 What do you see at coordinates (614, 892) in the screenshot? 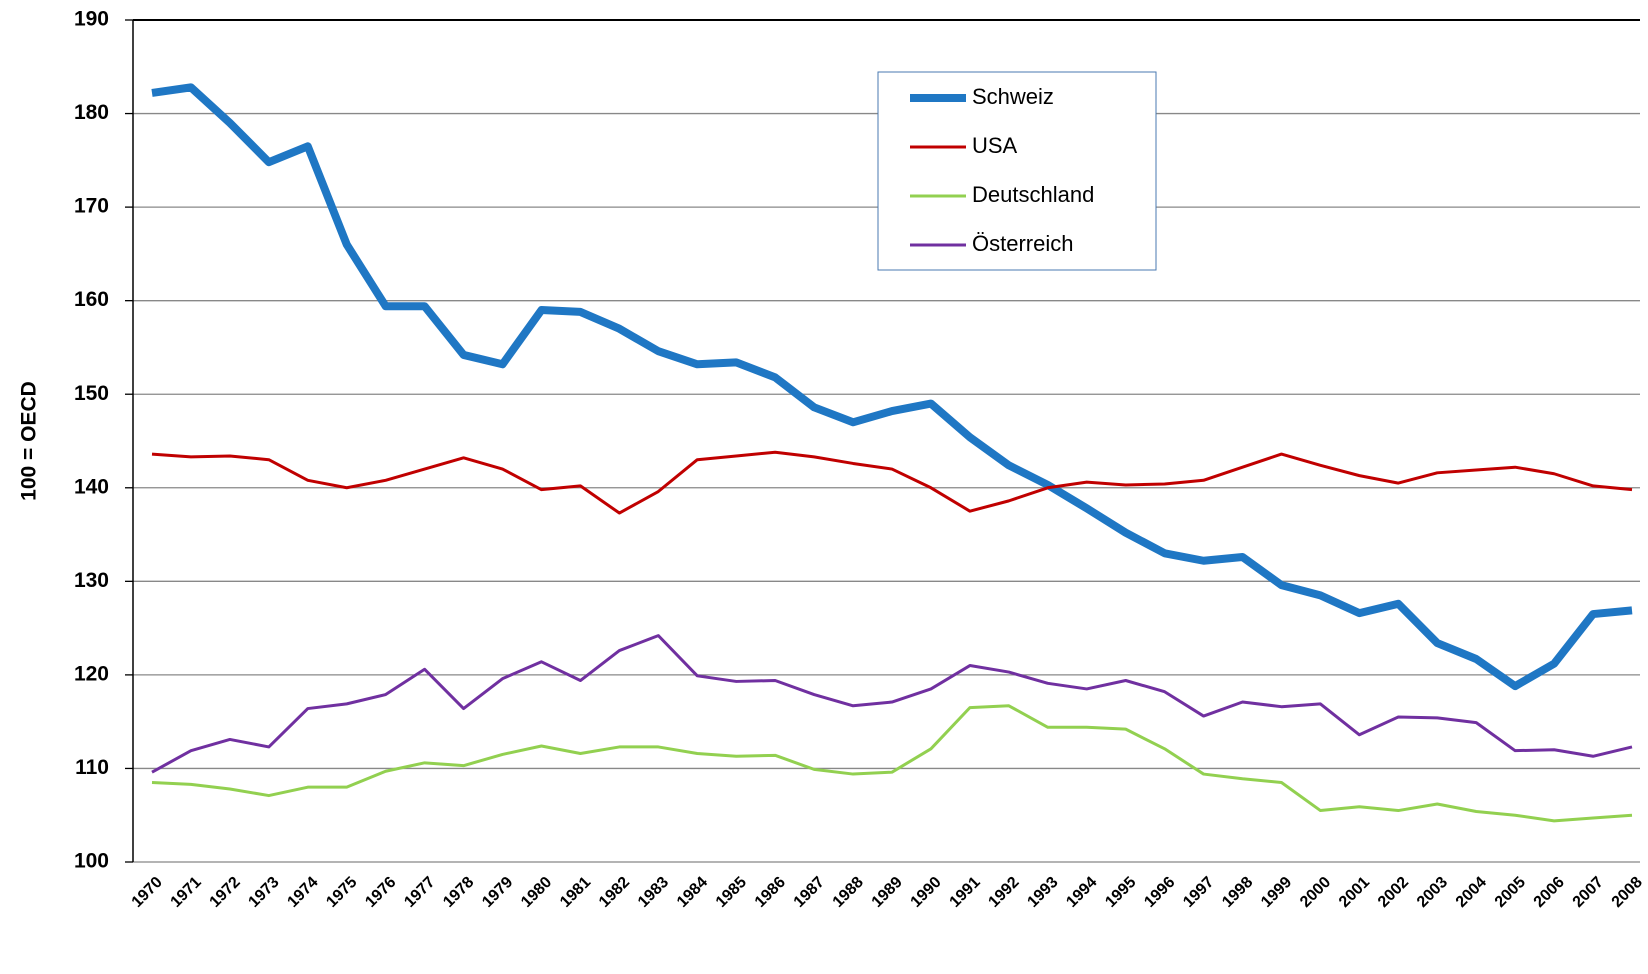
I see `x-tick-label: 1982` at bounding box center [614, 892].